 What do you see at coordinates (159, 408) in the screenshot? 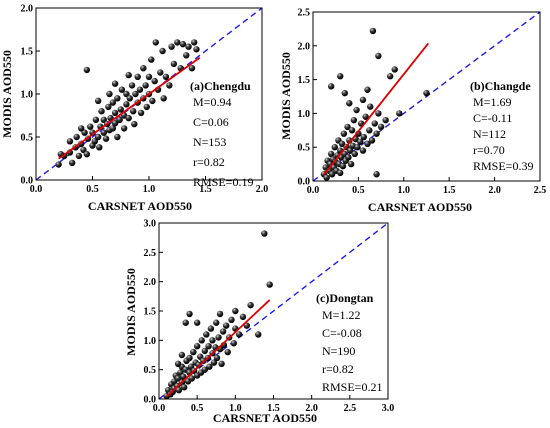
I see `x-tick-label: 0.0` at bounding box center [159, 408].